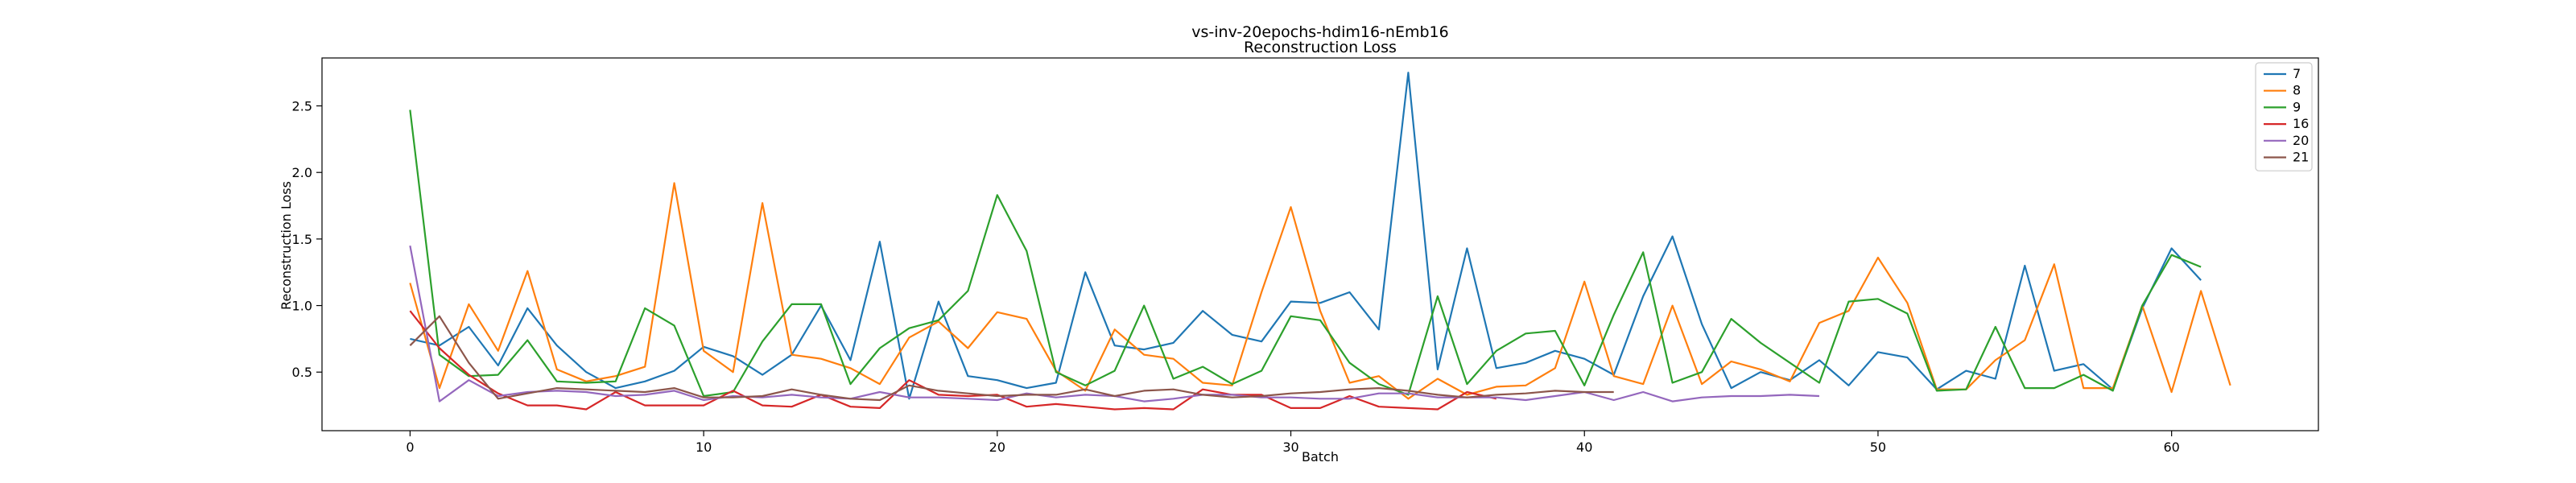 The height and width of the screenshot is (483, 2576). Describe the element at coordinates (1319, 32) in the screenshot. I see `chart-title: vs-inv-20epochs-hdim16-nEmb16` at that location.